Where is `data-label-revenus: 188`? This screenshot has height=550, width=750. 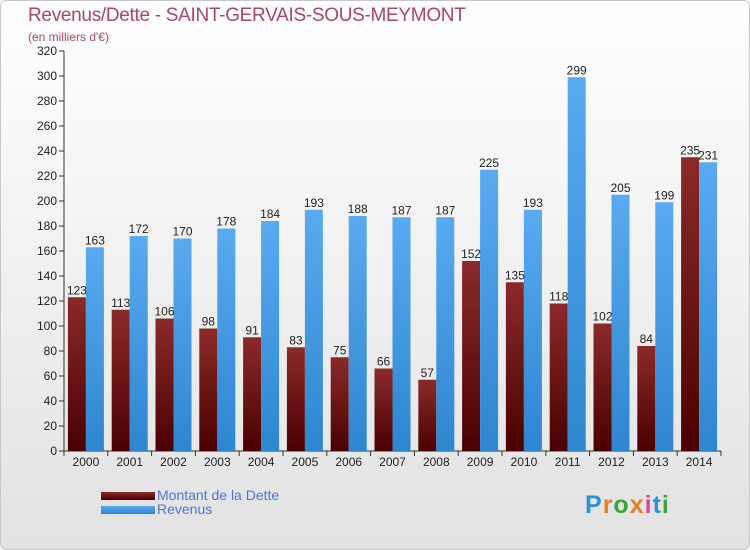
data-label-revenus: 188 is located at coordinates (358, 209).